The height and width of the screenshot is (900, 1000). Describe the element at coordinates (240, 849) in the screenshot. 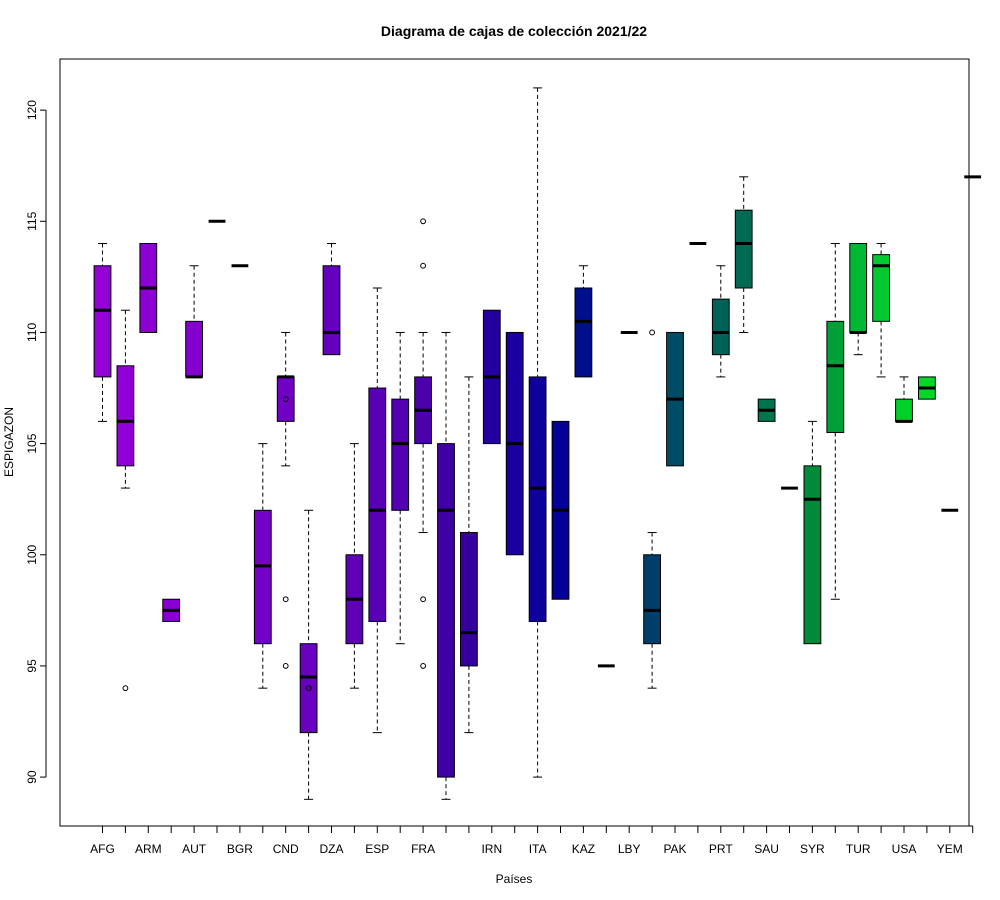

I see `x-tick-label: BGR` at that location.